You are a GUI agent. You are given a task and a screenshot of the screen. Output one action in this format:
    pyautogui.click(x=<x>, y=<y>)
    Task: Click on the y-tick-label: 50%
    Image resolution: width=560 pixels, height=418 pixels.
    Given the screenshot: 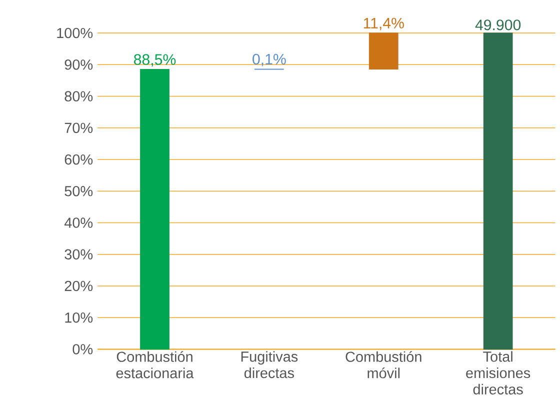 What is the action you would take?
    pyautogui.click(x=78, y=191)
    